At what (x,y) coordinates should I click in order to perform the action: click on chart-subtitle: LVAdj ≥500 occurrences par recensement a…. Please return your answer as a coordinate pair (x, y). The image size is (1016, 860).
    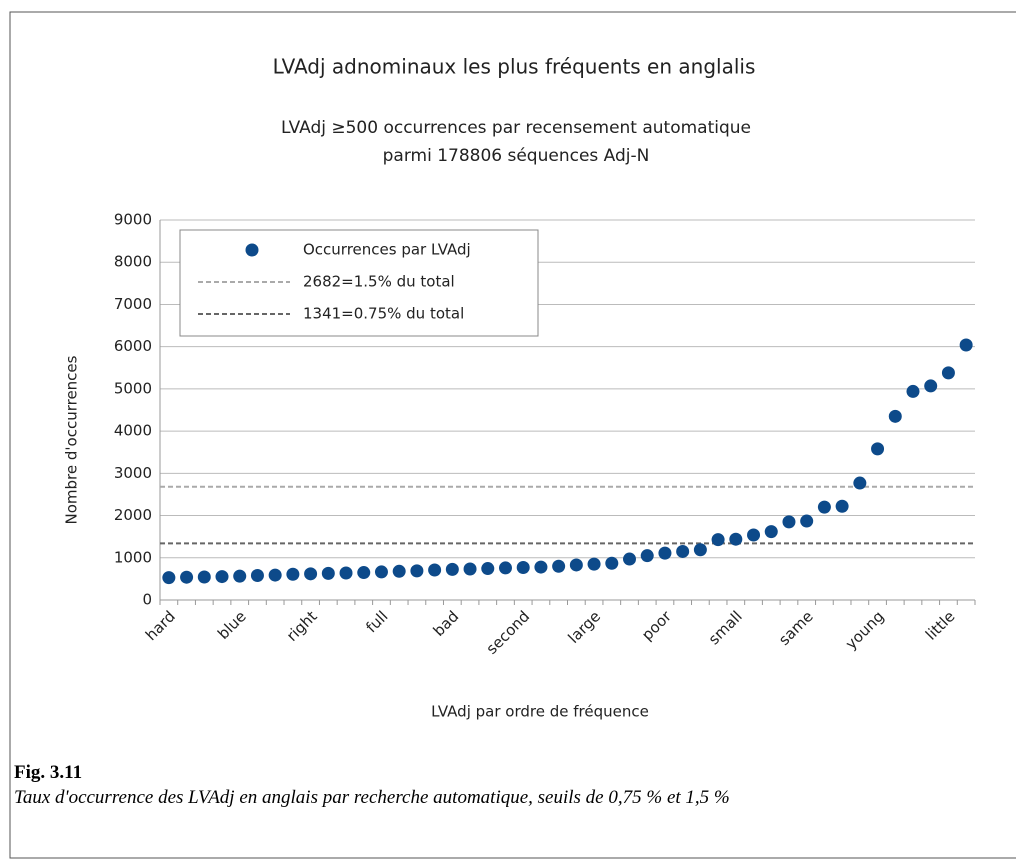
    Looking at the image, I should click on (516, 128).